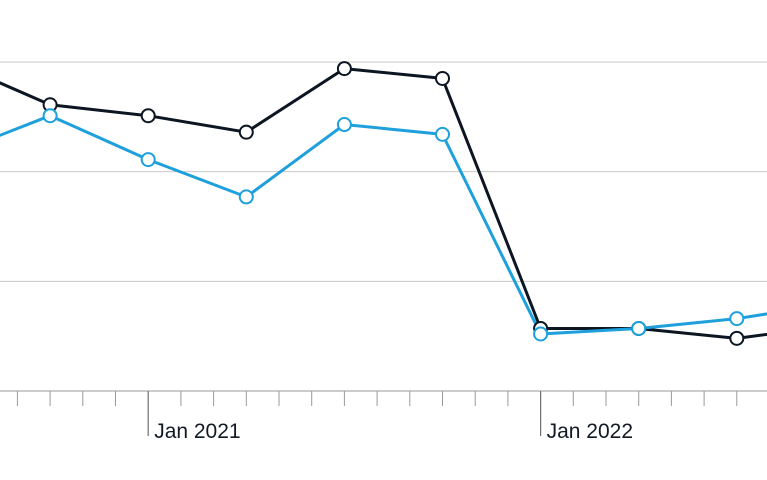 The image size is (767, 480). Describe the element at coordinates (590, 431) in the screenshot. I see `x-tick-label: Jan 2022` at that location.